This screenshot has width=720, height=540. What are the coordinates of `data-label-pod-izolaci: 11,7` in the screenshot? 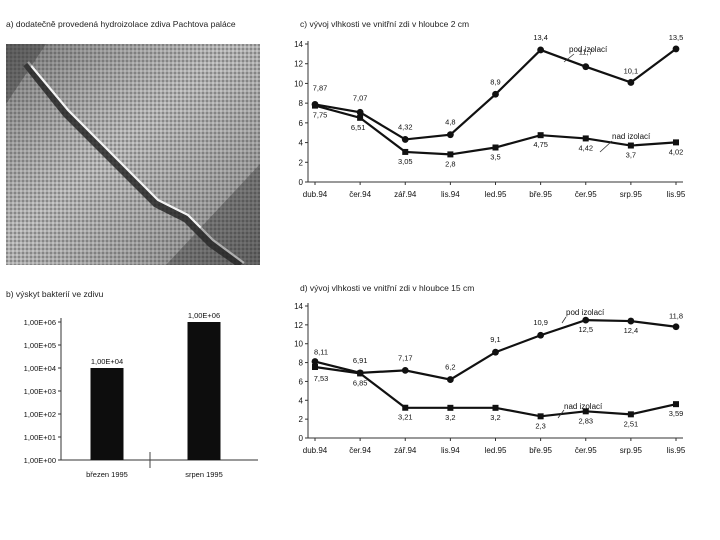 It's located at (586, 52).